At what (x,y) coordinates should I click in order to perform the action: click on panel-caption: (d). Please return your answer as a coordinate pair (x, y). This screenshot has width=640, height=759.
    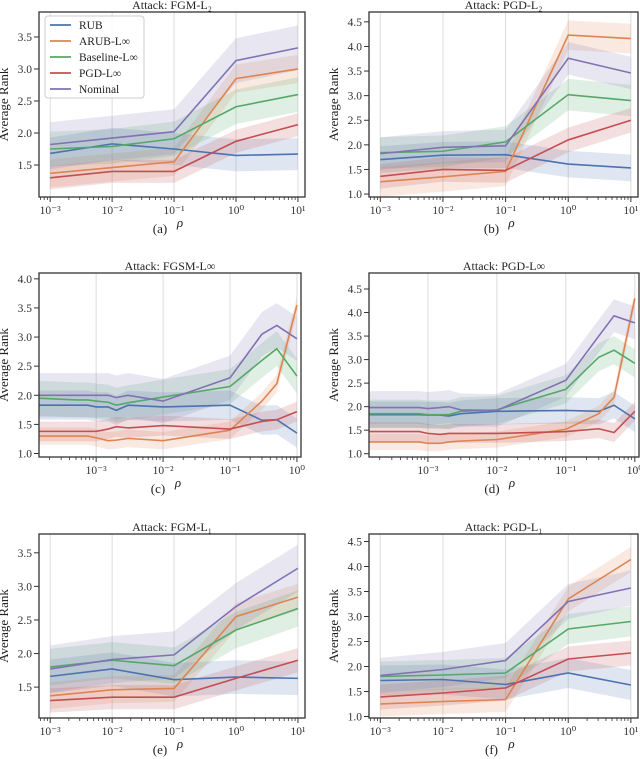
    Looking at the image, I should click on (491, 488).